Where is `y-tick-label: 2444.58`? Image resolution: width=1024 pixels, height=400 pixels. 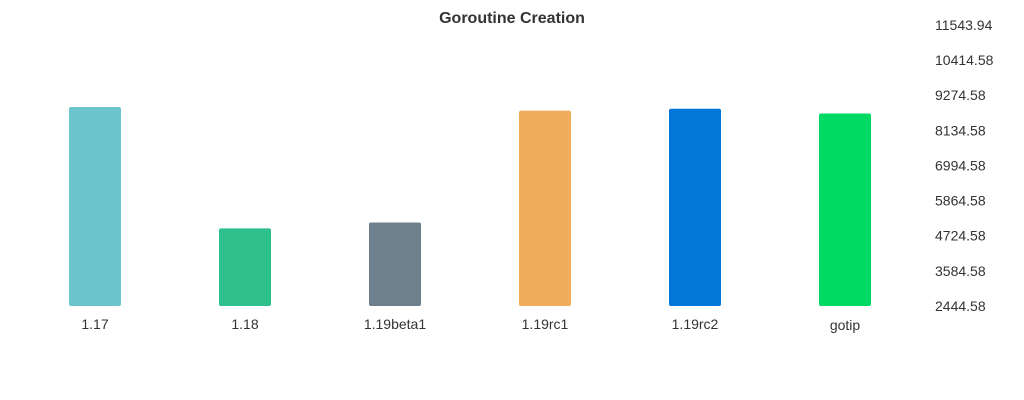
y-tick-label: 2444.58 is located at coordinates (960, 306).